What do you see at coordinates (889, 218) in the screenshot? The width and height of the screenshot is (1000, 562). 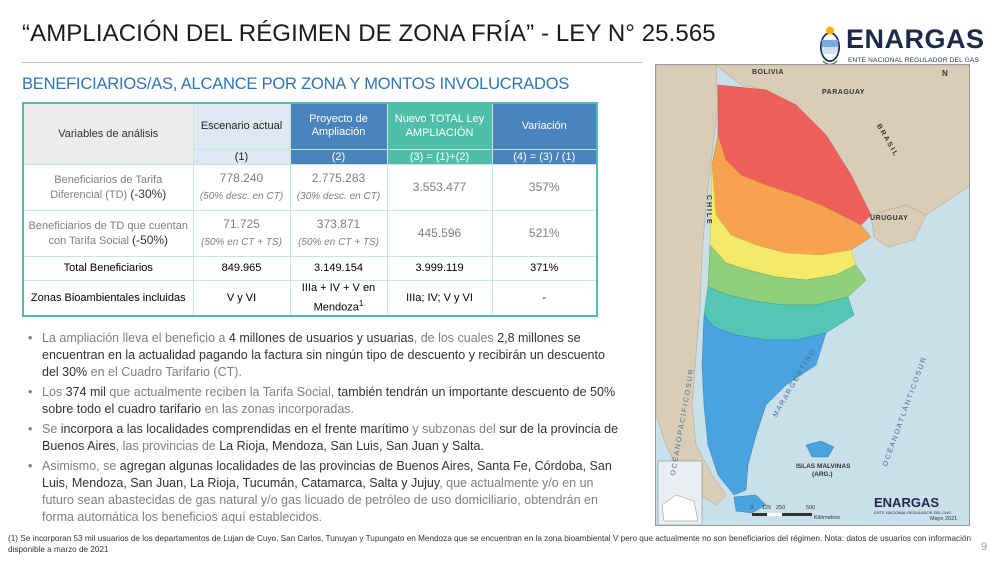 I see `map-label-uruguay: URUGUAY` at bounding box center [889, 218].